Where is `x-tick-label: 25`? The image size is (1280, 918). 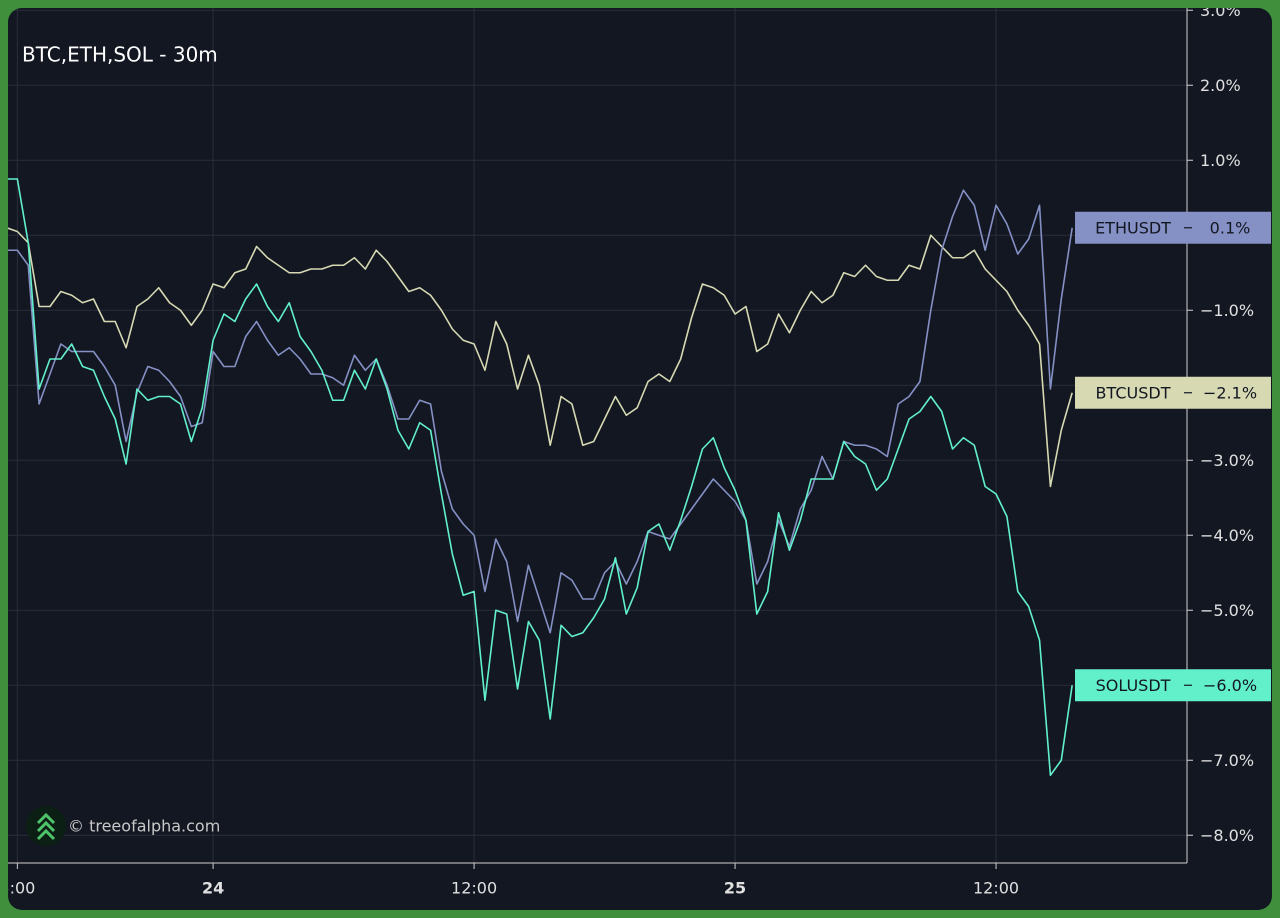 x-tick-label: 25 is located at coordinates (735, 888).